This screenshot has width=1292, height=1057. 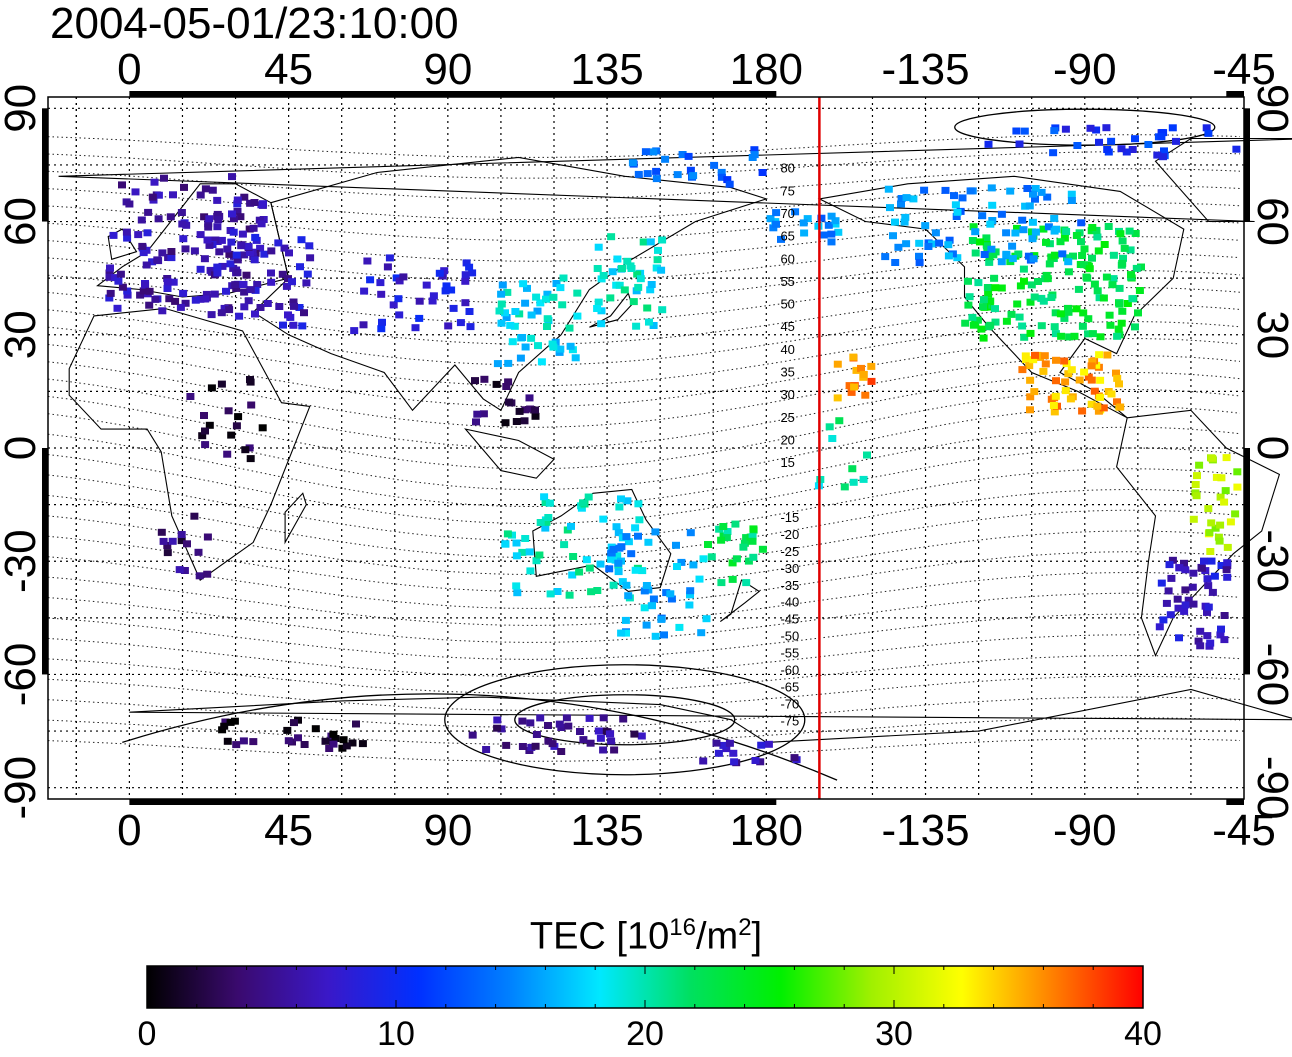 I want to click on top-edge-bar, so click(x=453, y=94).